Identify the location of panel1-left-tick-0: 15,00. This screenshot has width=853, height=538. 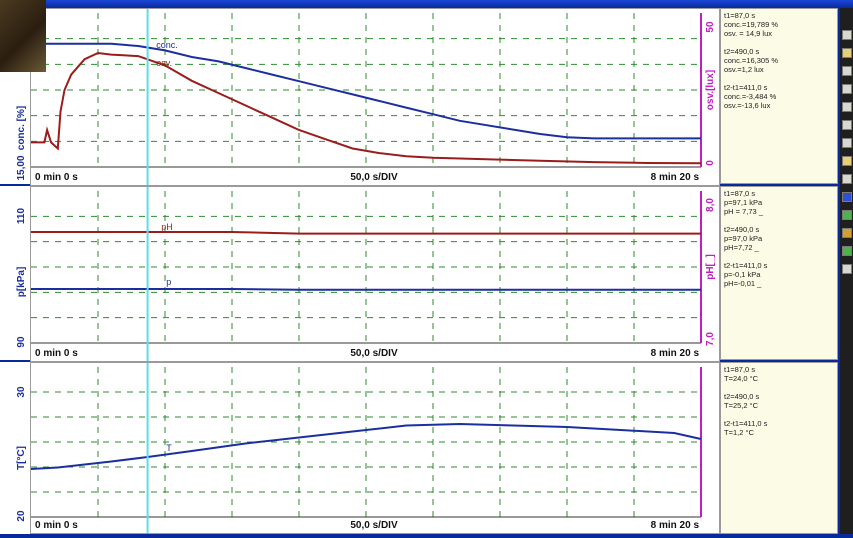
(21, 167).